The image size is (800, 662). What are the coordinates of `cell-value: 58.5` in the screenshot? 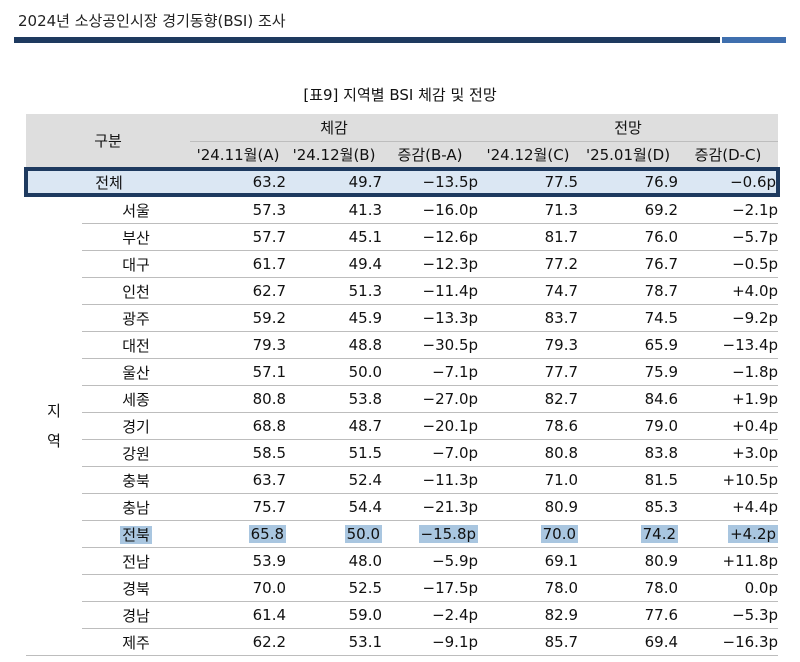 It's located at (238, 453).